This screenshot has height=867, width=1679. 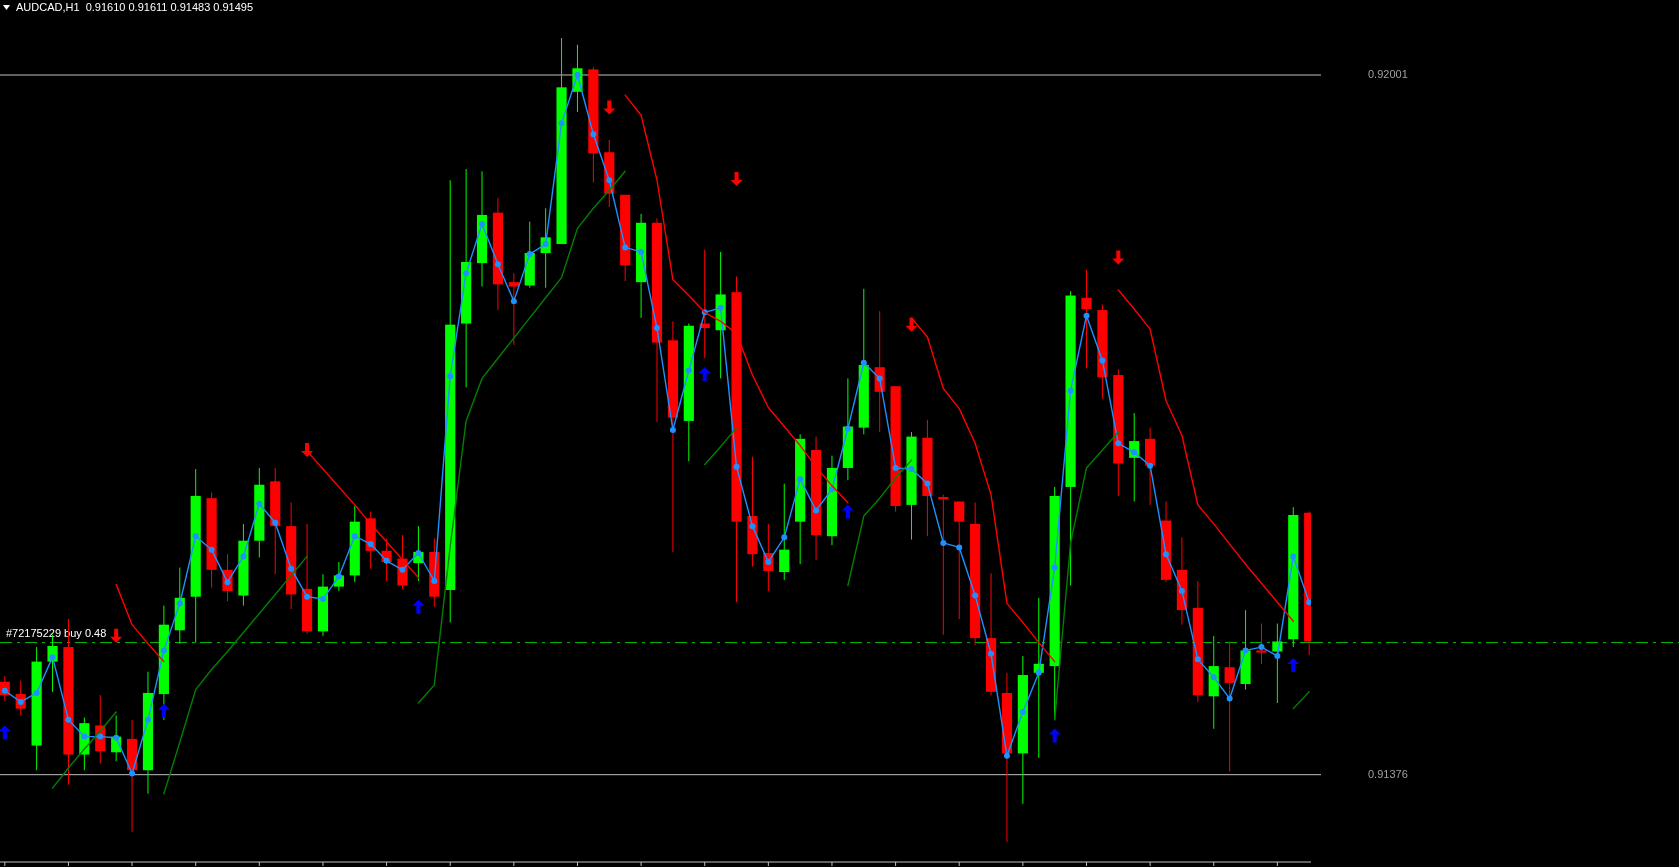 I want to click on y-tick-label: 0.92001, so click(x=1388, y=73).